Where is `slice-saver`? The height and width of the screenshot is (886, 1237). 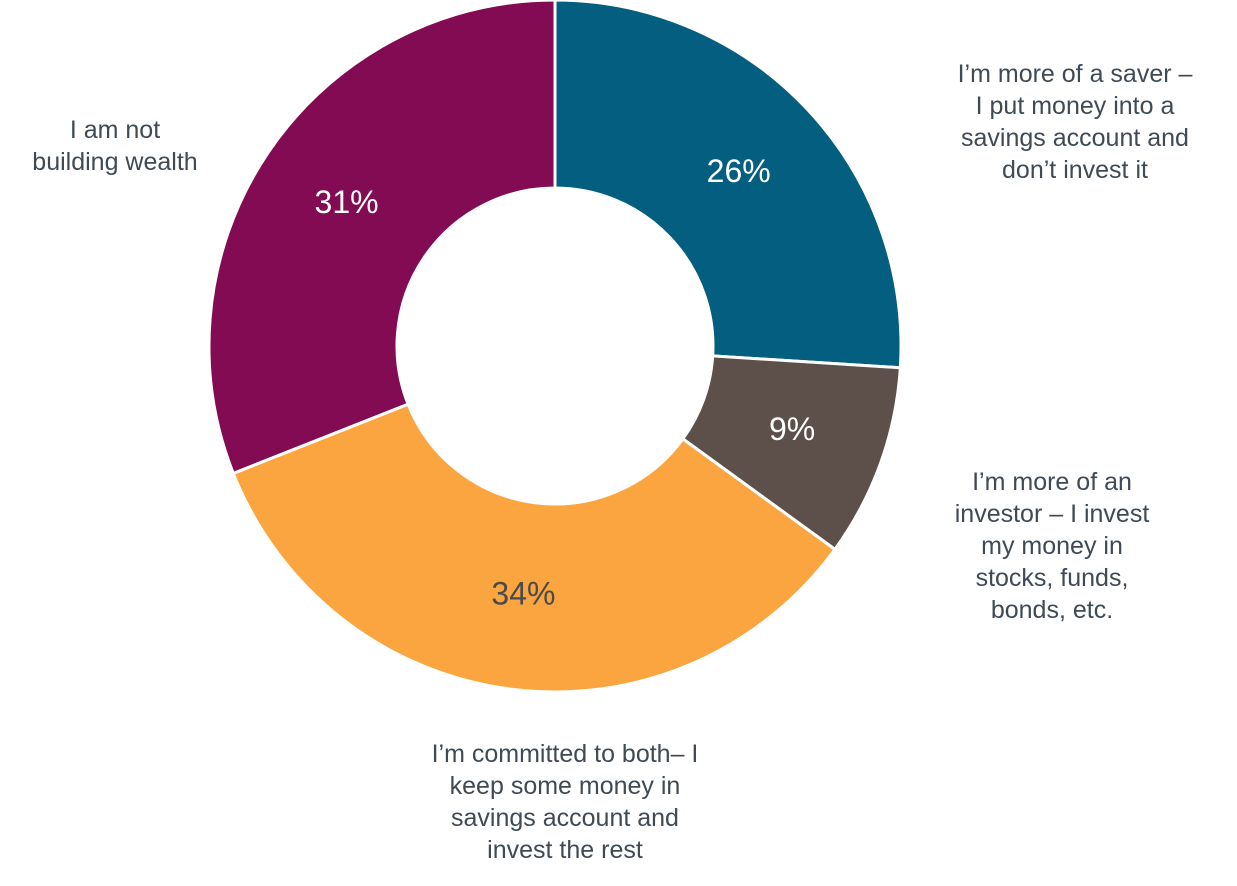
slice-saver is located at coordinates (728, 185).